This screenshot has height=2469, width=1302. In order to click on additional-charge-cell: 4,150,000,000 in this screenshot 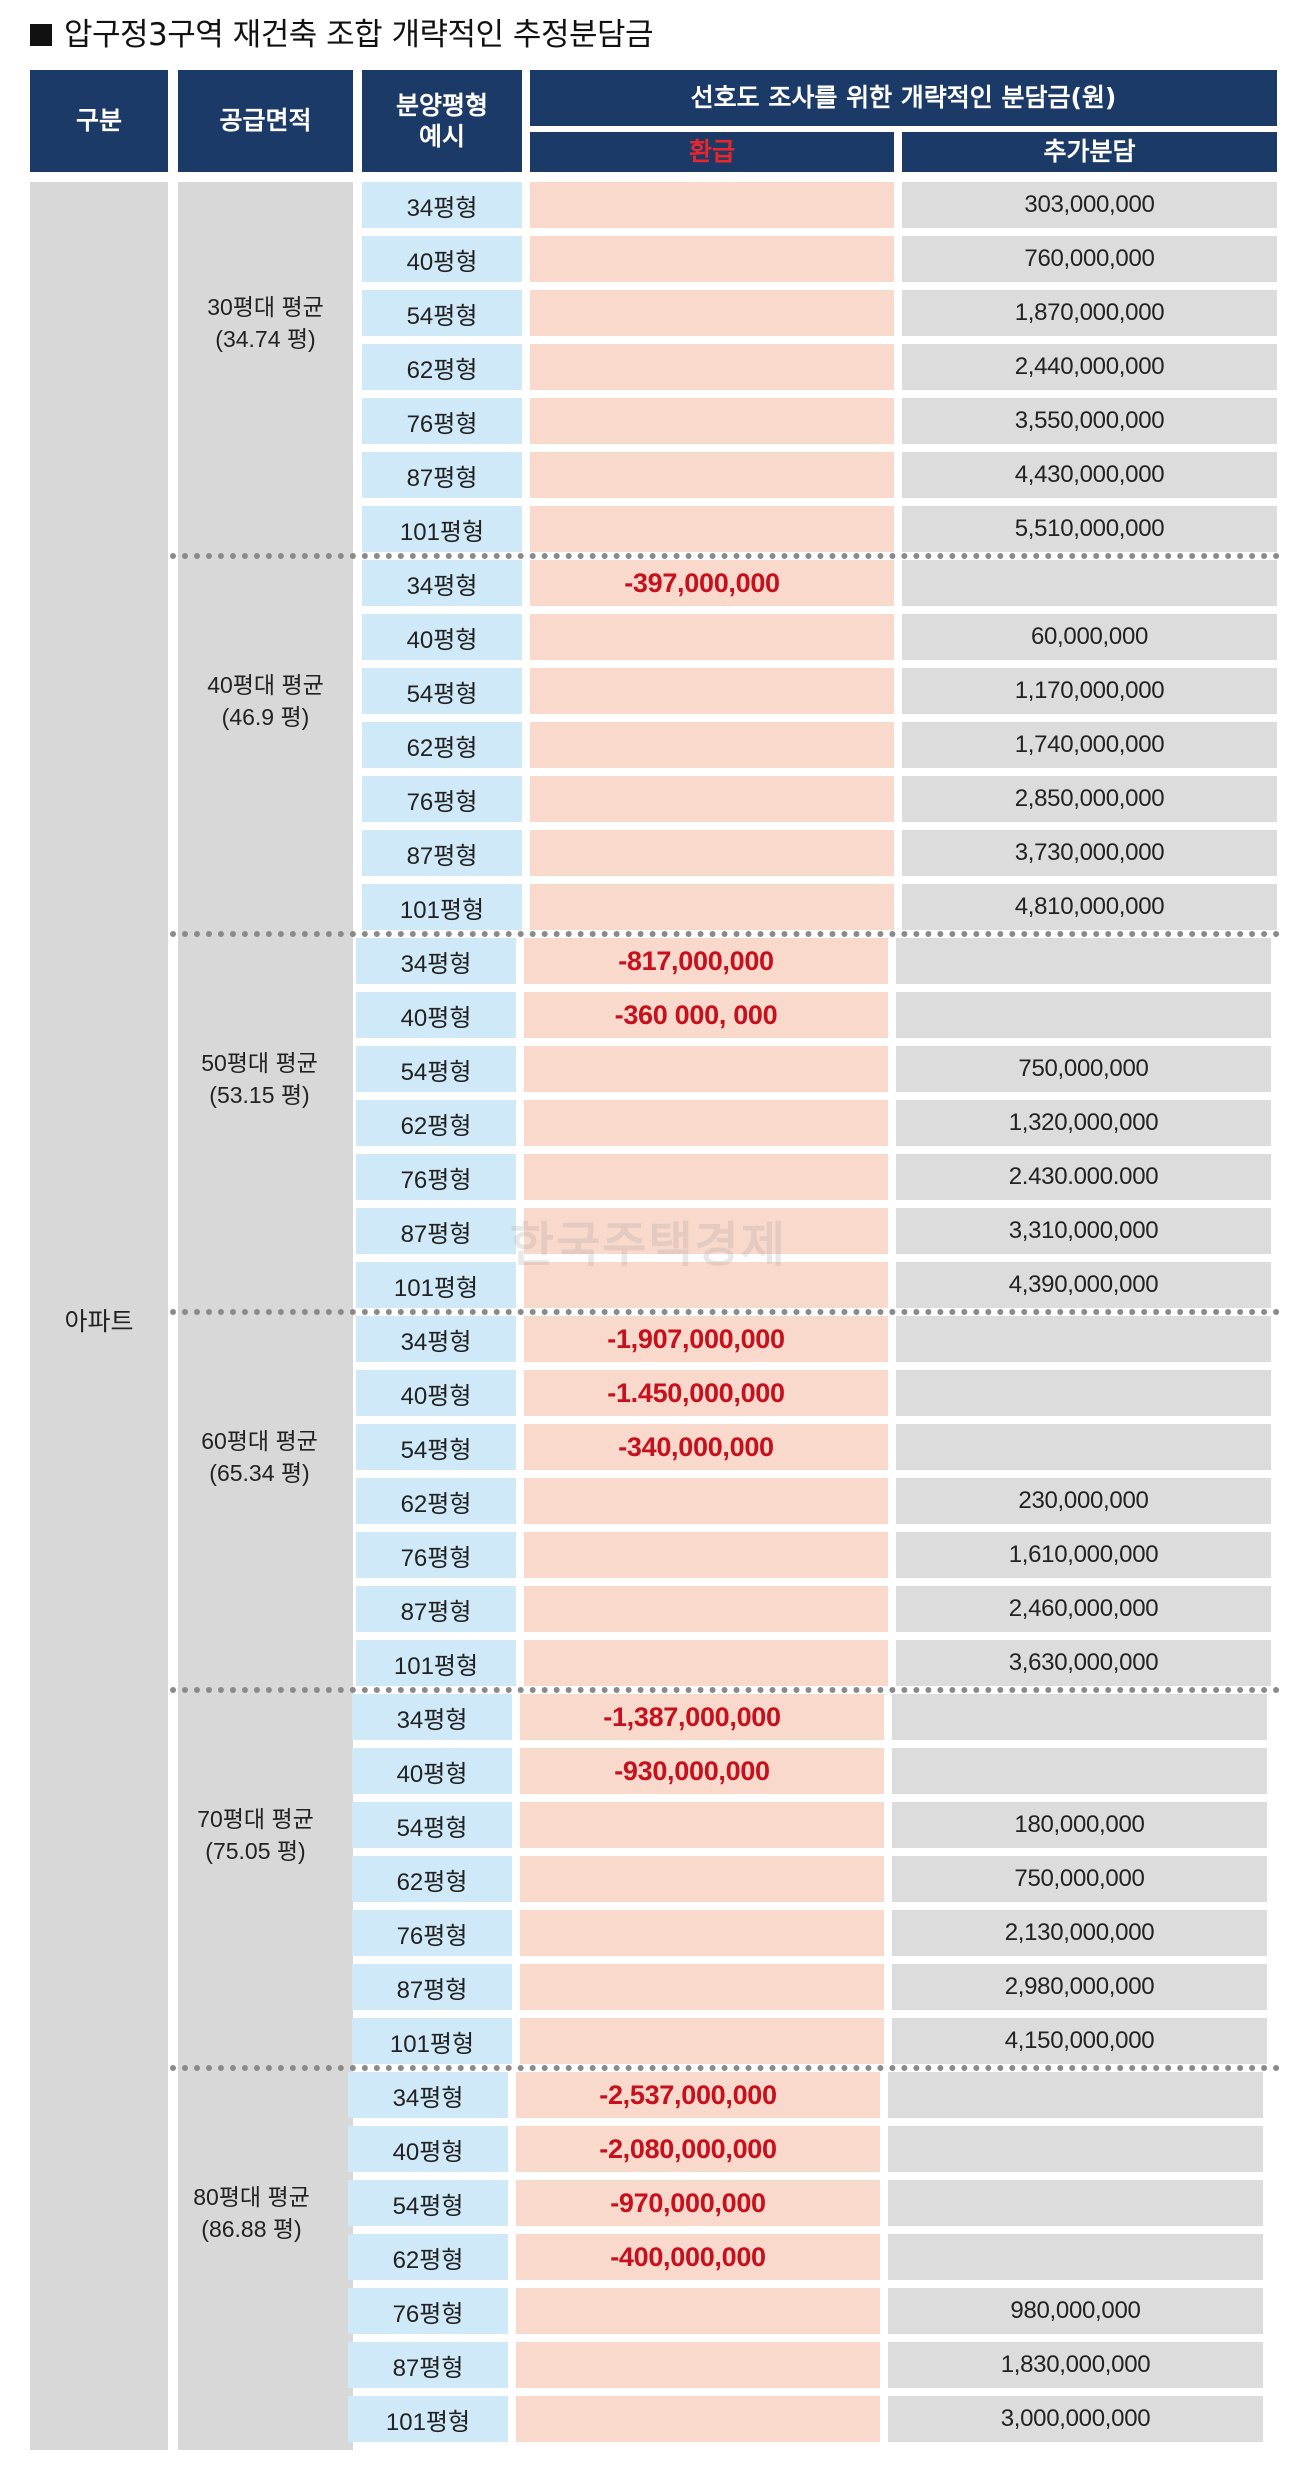, I will do `click(1079, 2041)`.